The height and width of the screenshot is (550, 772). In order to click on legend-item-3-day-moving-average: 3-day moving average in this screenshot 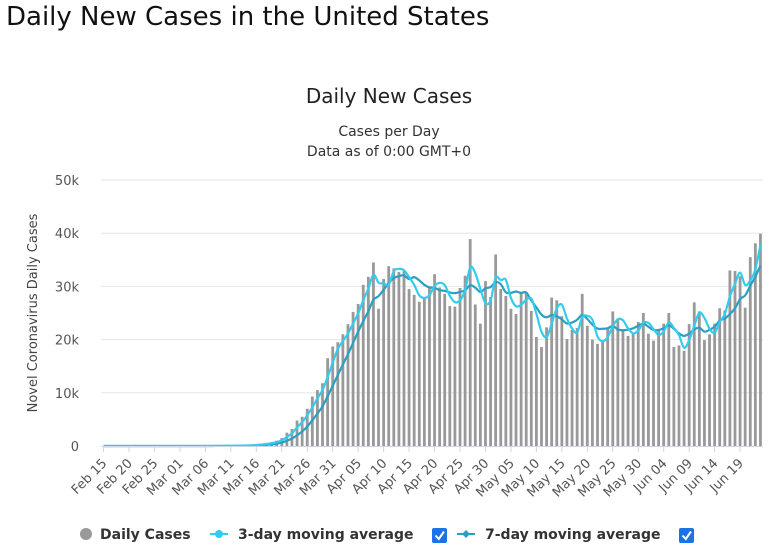, I will do `click(312, 535)`.